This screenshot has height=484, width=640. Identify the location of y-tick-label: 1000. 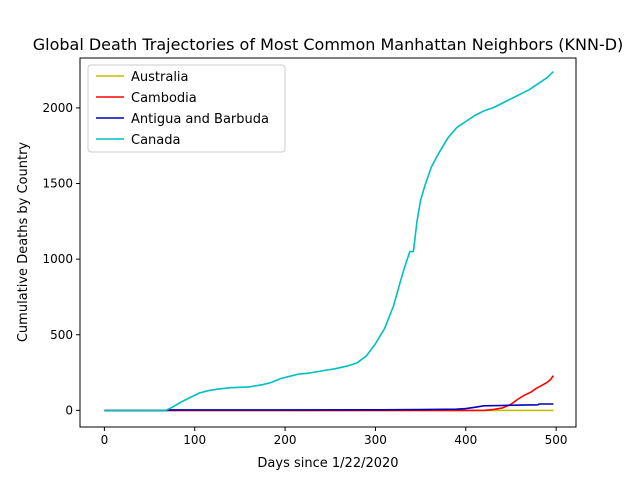
(57, 259).